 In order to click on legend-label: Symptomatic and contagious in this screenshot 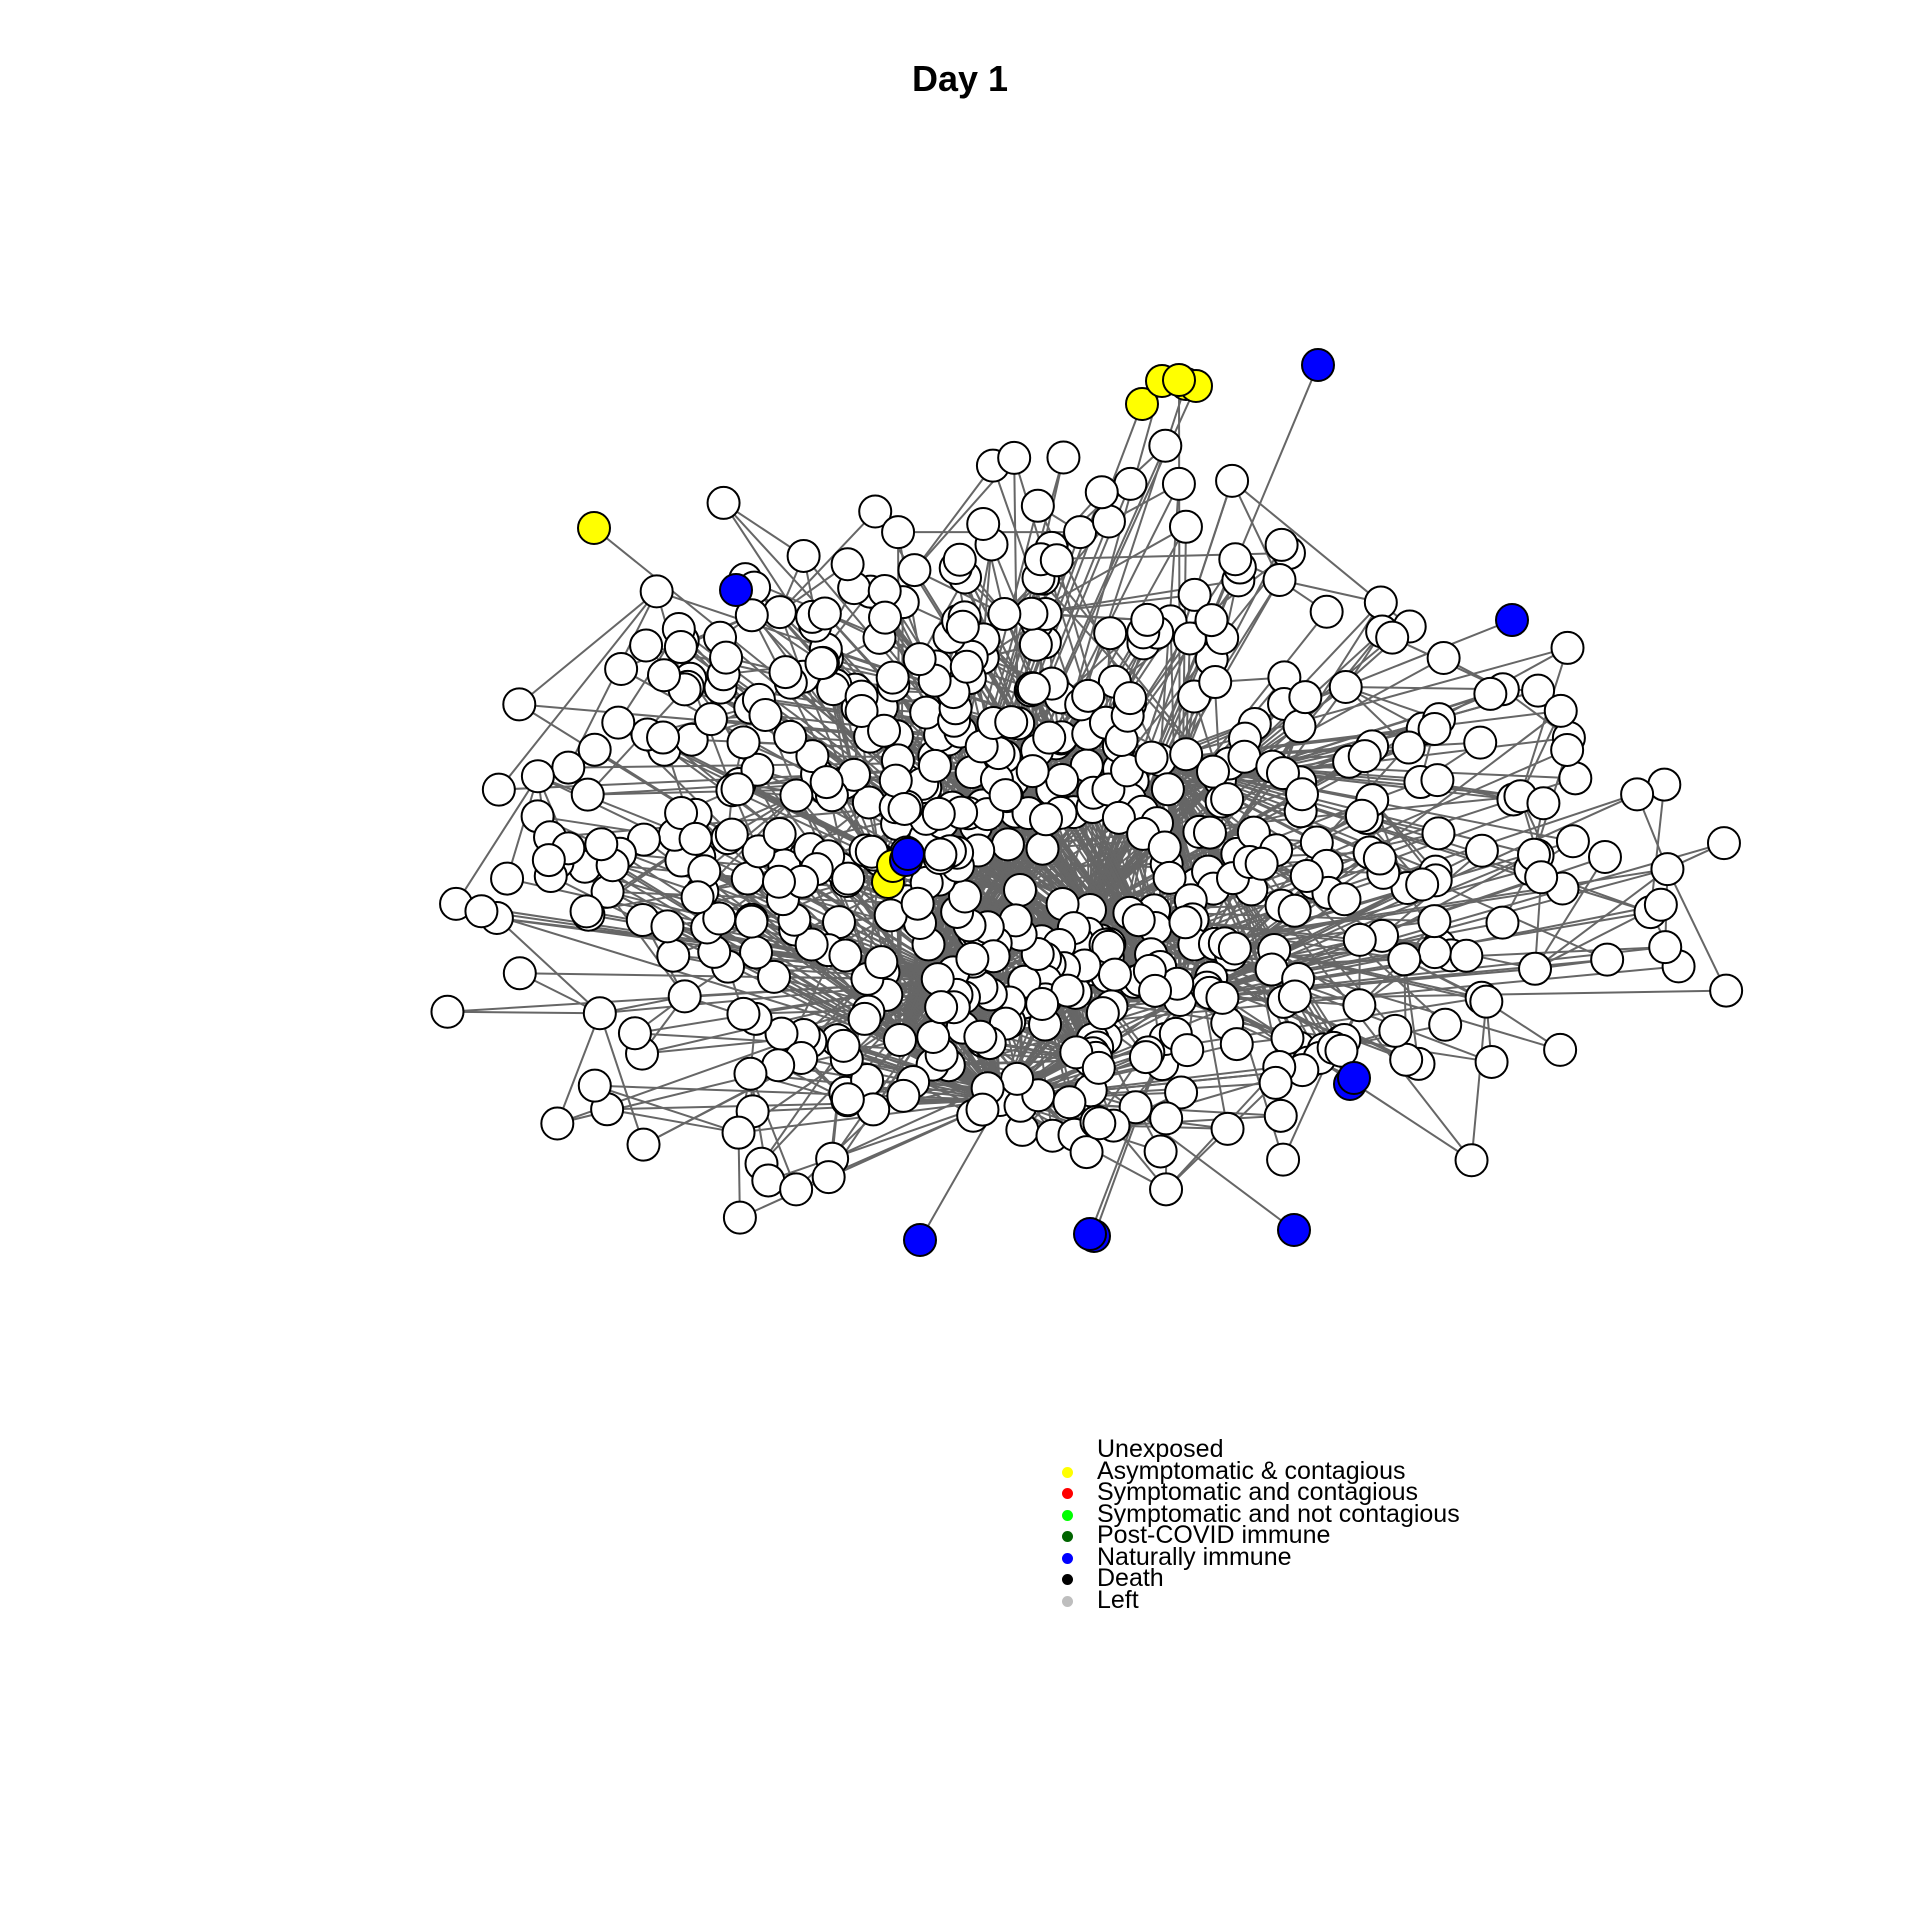, I will do `click(1258, 1492)`.